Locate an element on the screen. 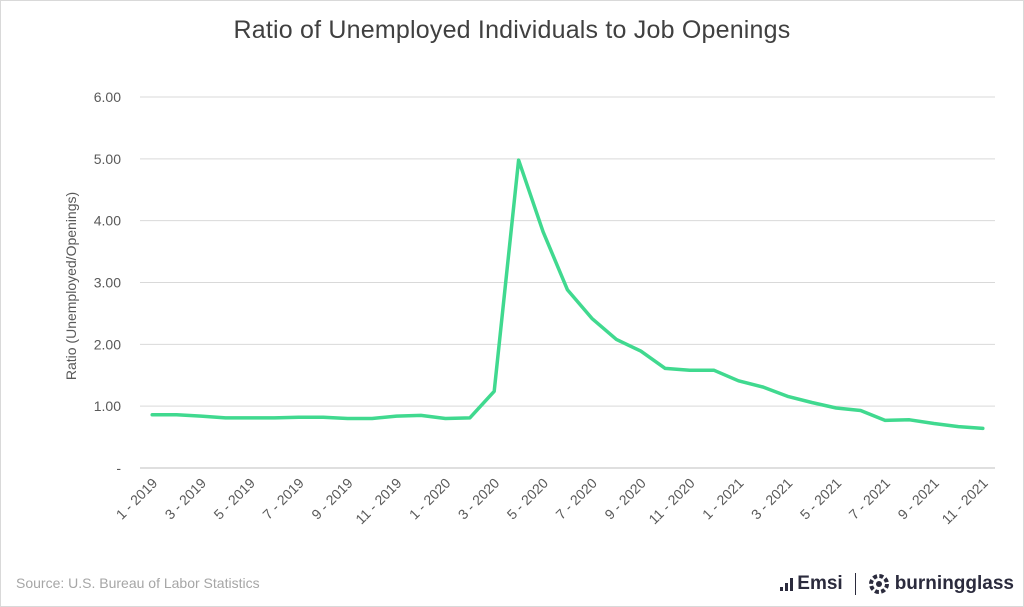 The width and height of the screenshot is (1024, 607). x-tick-label: 1 - 2021 is located at coordinates (723, 499).